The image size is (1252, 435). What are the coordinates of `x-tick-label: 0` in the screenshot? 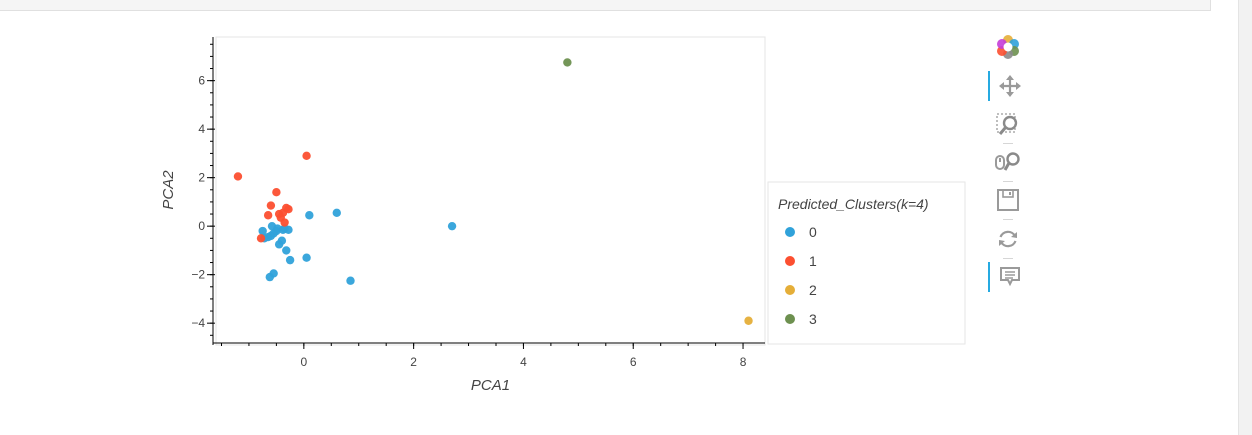 It's located at (303, 362).